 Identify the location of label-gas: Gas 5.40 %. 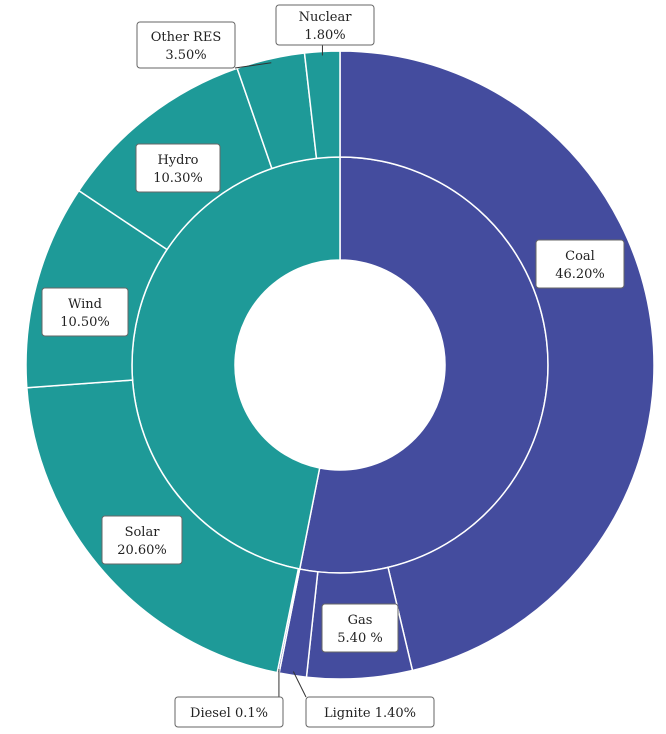
(360, 628).